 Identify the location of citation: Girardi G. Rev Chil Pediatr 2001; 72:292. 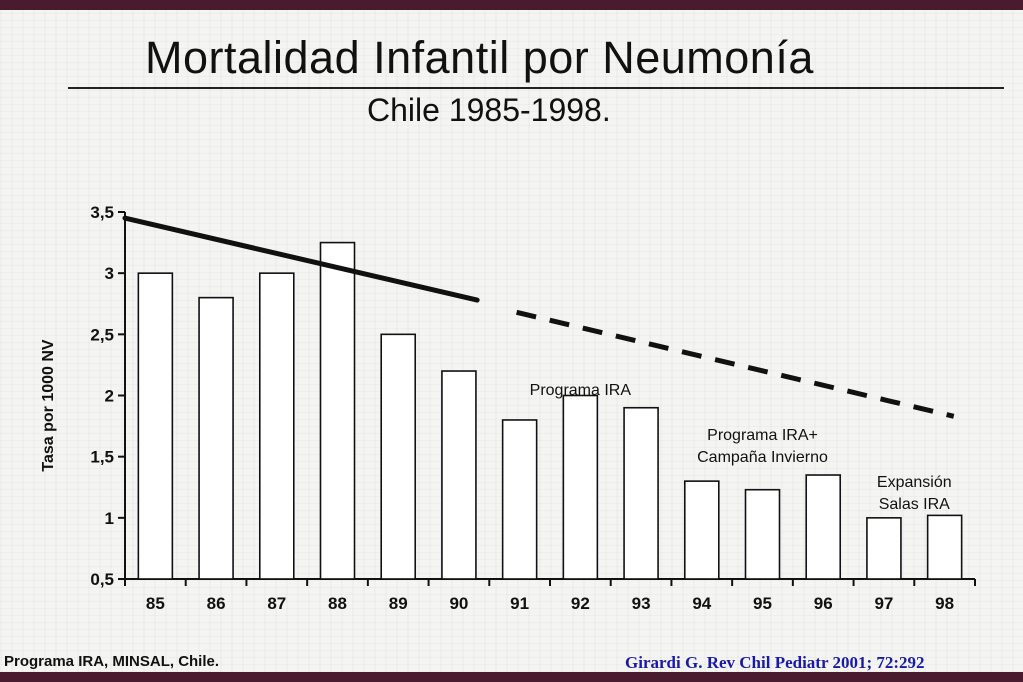
(775, 662).